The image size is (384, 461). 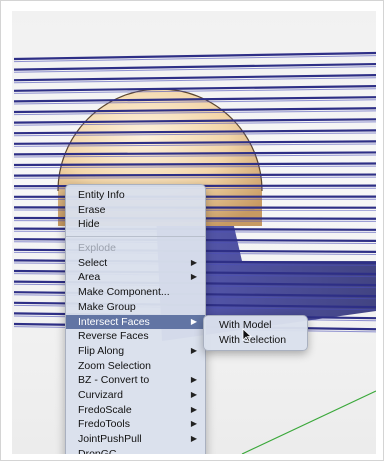 I want to click on menu-item-explode: Explode, so click(x=135, y=248).